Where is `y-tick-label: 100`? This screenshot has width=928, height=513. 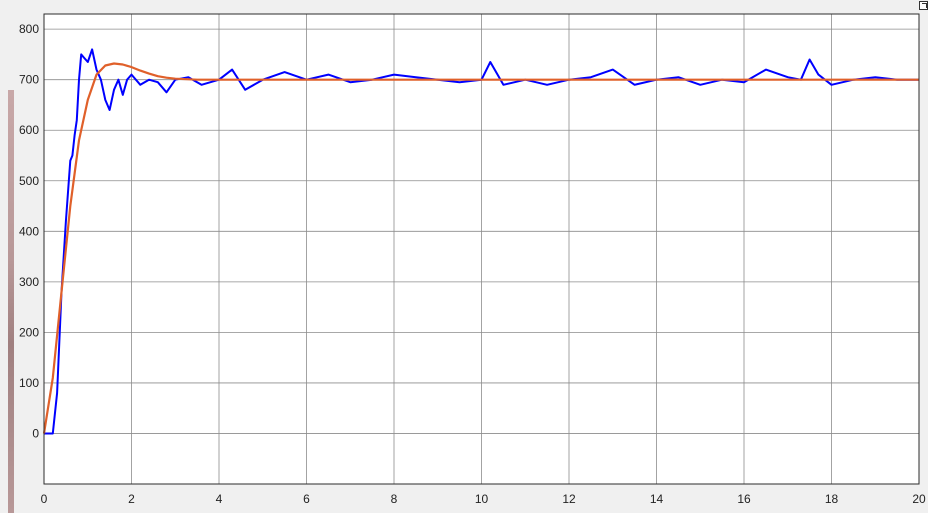
y-tick-label: 100 is located at coordinates (29, 383).